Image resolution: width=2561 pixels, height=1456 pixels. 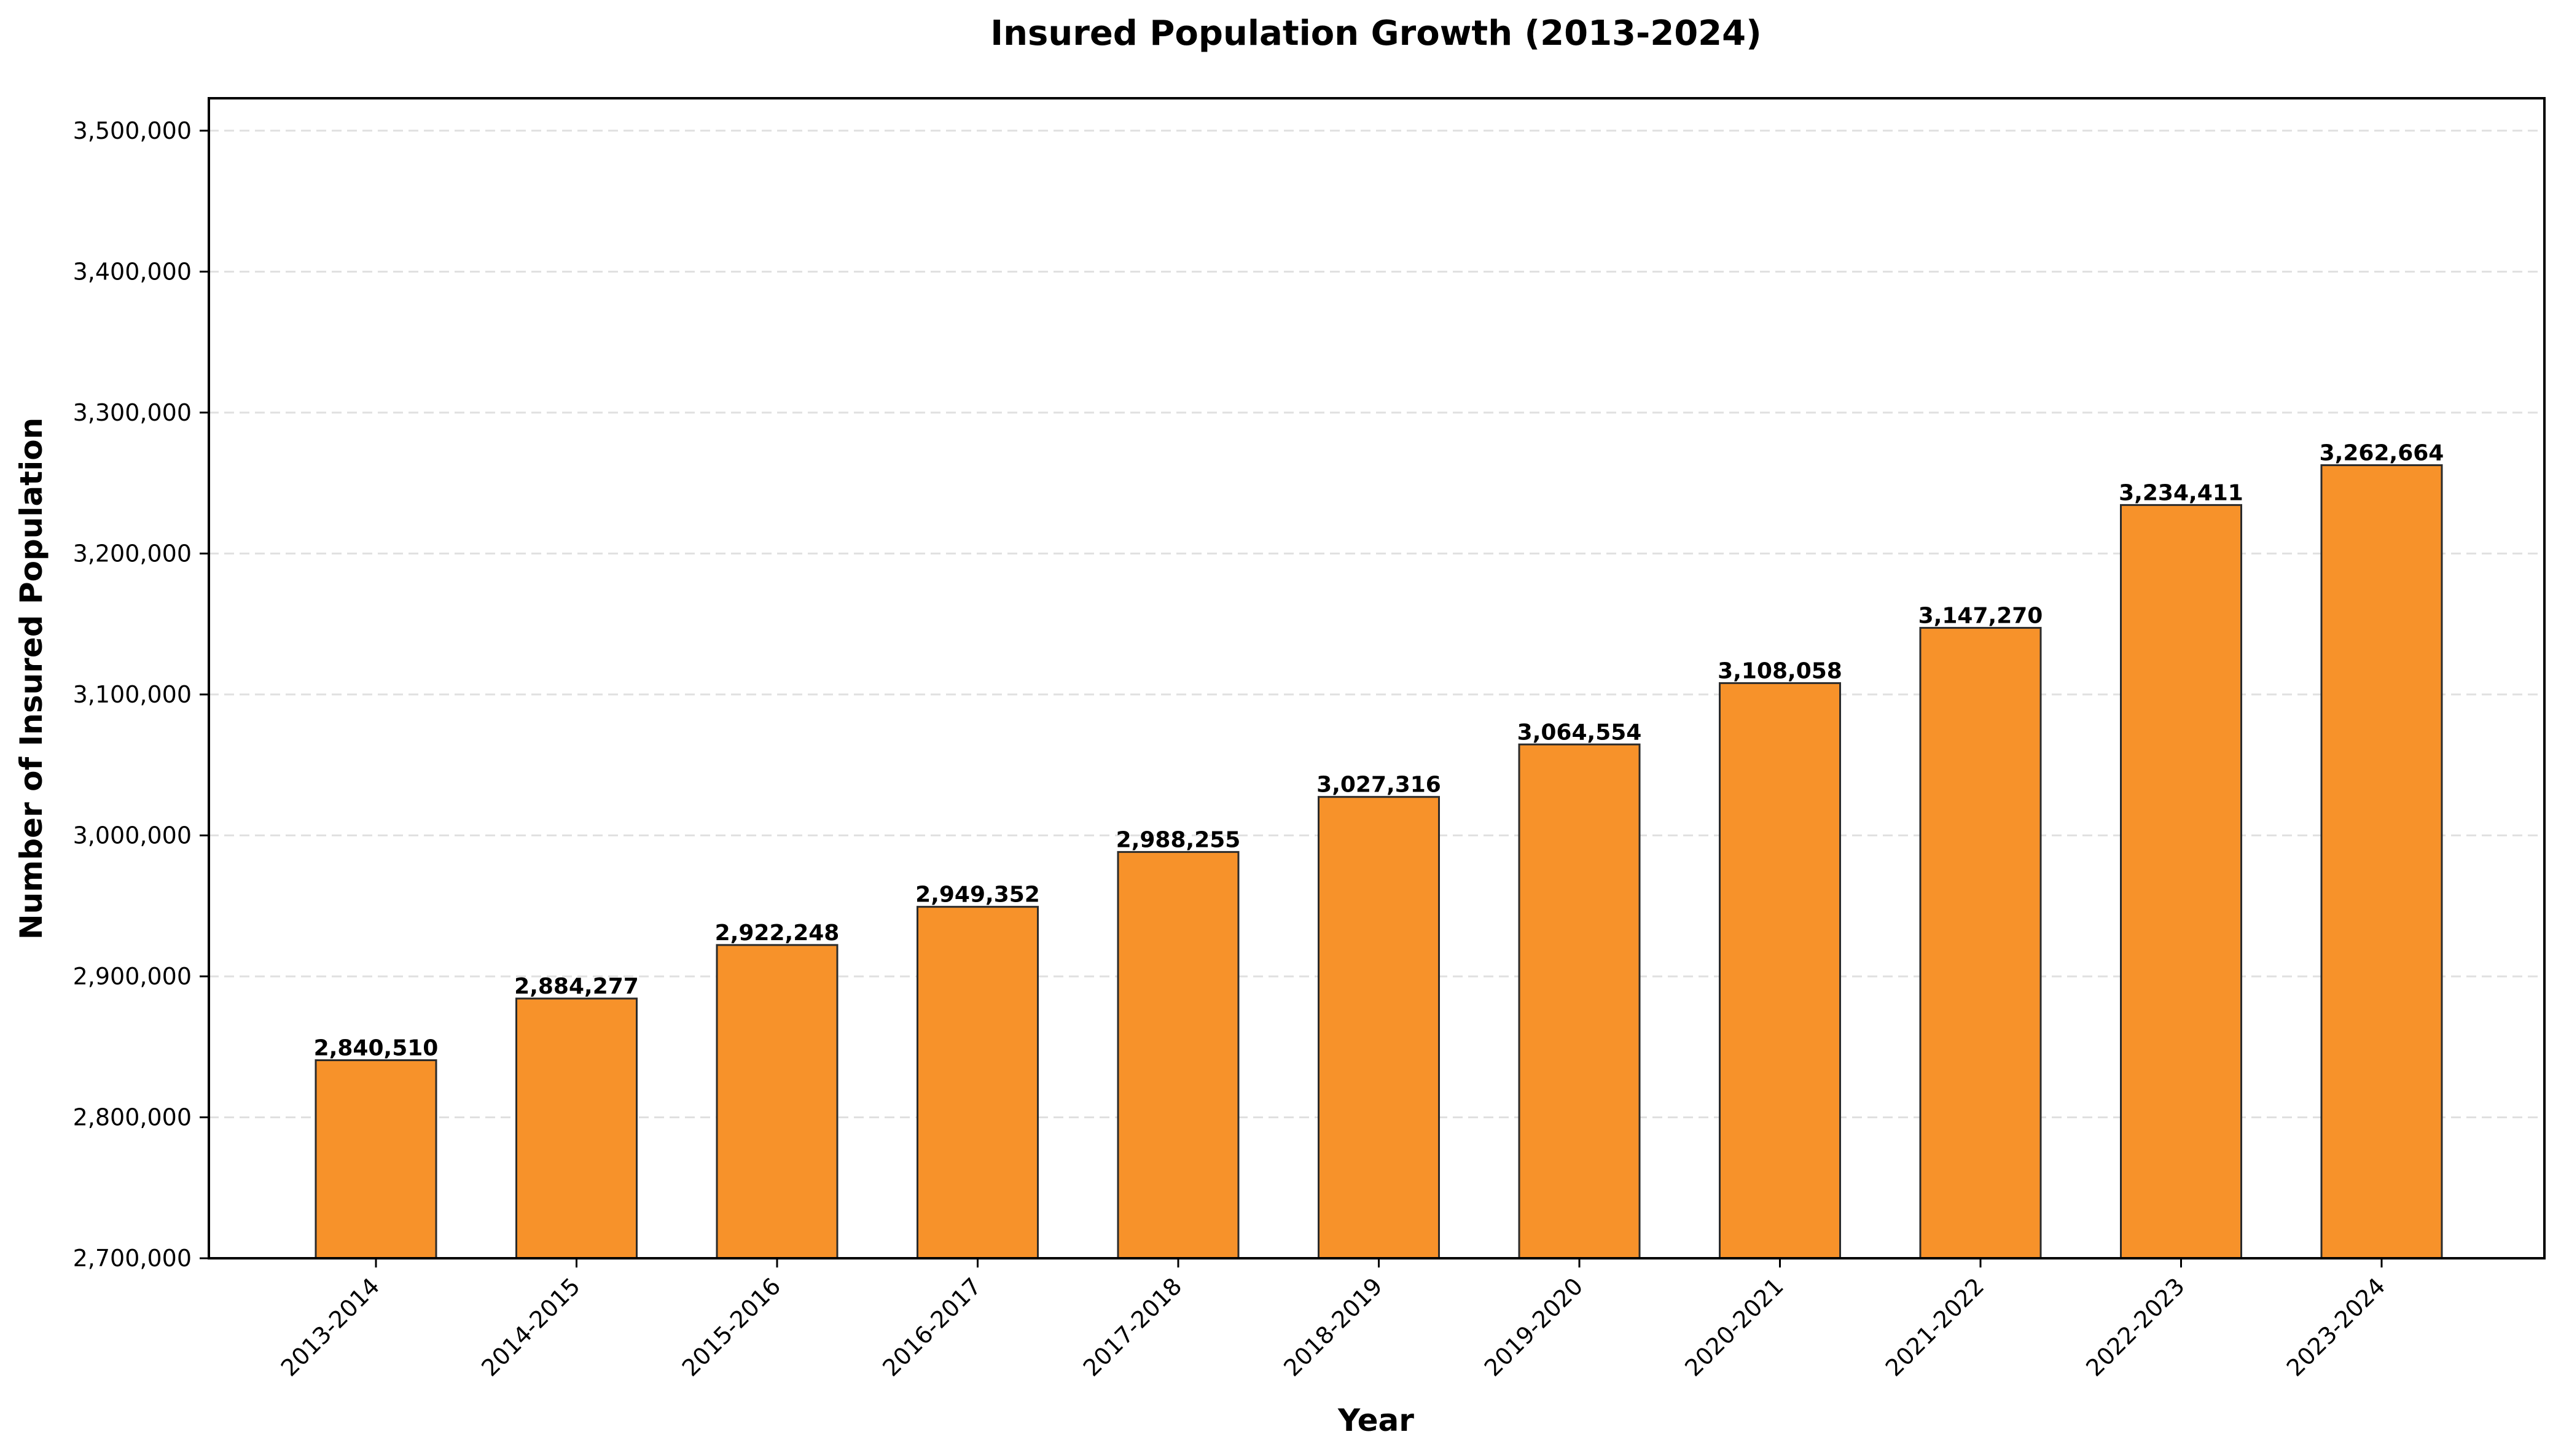 I want to click on x-tick-label: 2017-2018, so click(x=1132, y=1327).